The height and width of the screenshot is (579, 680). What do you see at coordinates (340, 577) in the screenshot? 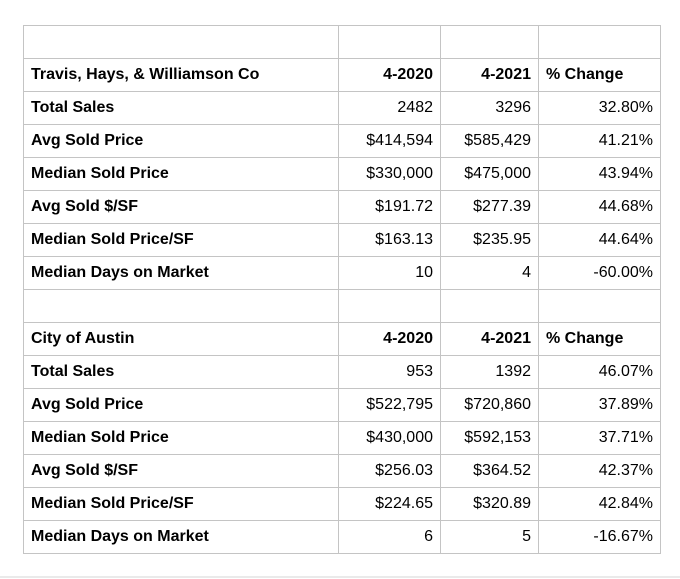
I see `bottom-edge-shadow` at bounding box center [340, 577].